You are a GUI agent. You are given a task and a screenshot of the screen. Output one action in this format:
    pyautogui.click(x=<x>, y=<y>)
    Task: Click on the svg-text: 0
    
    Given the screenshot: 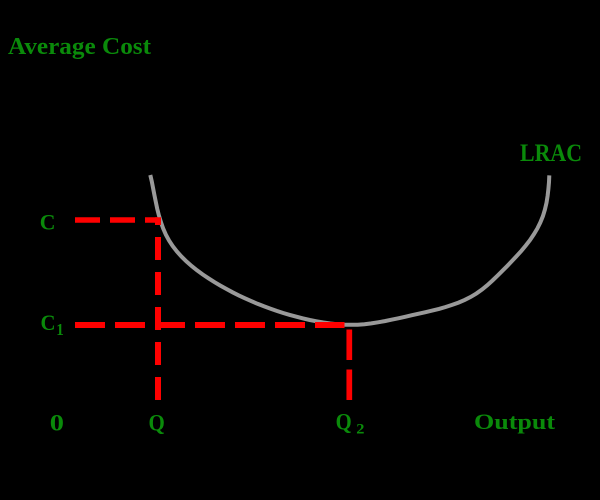 What is the action you would take?
    pyautogui.click(x=57, y=424)
    